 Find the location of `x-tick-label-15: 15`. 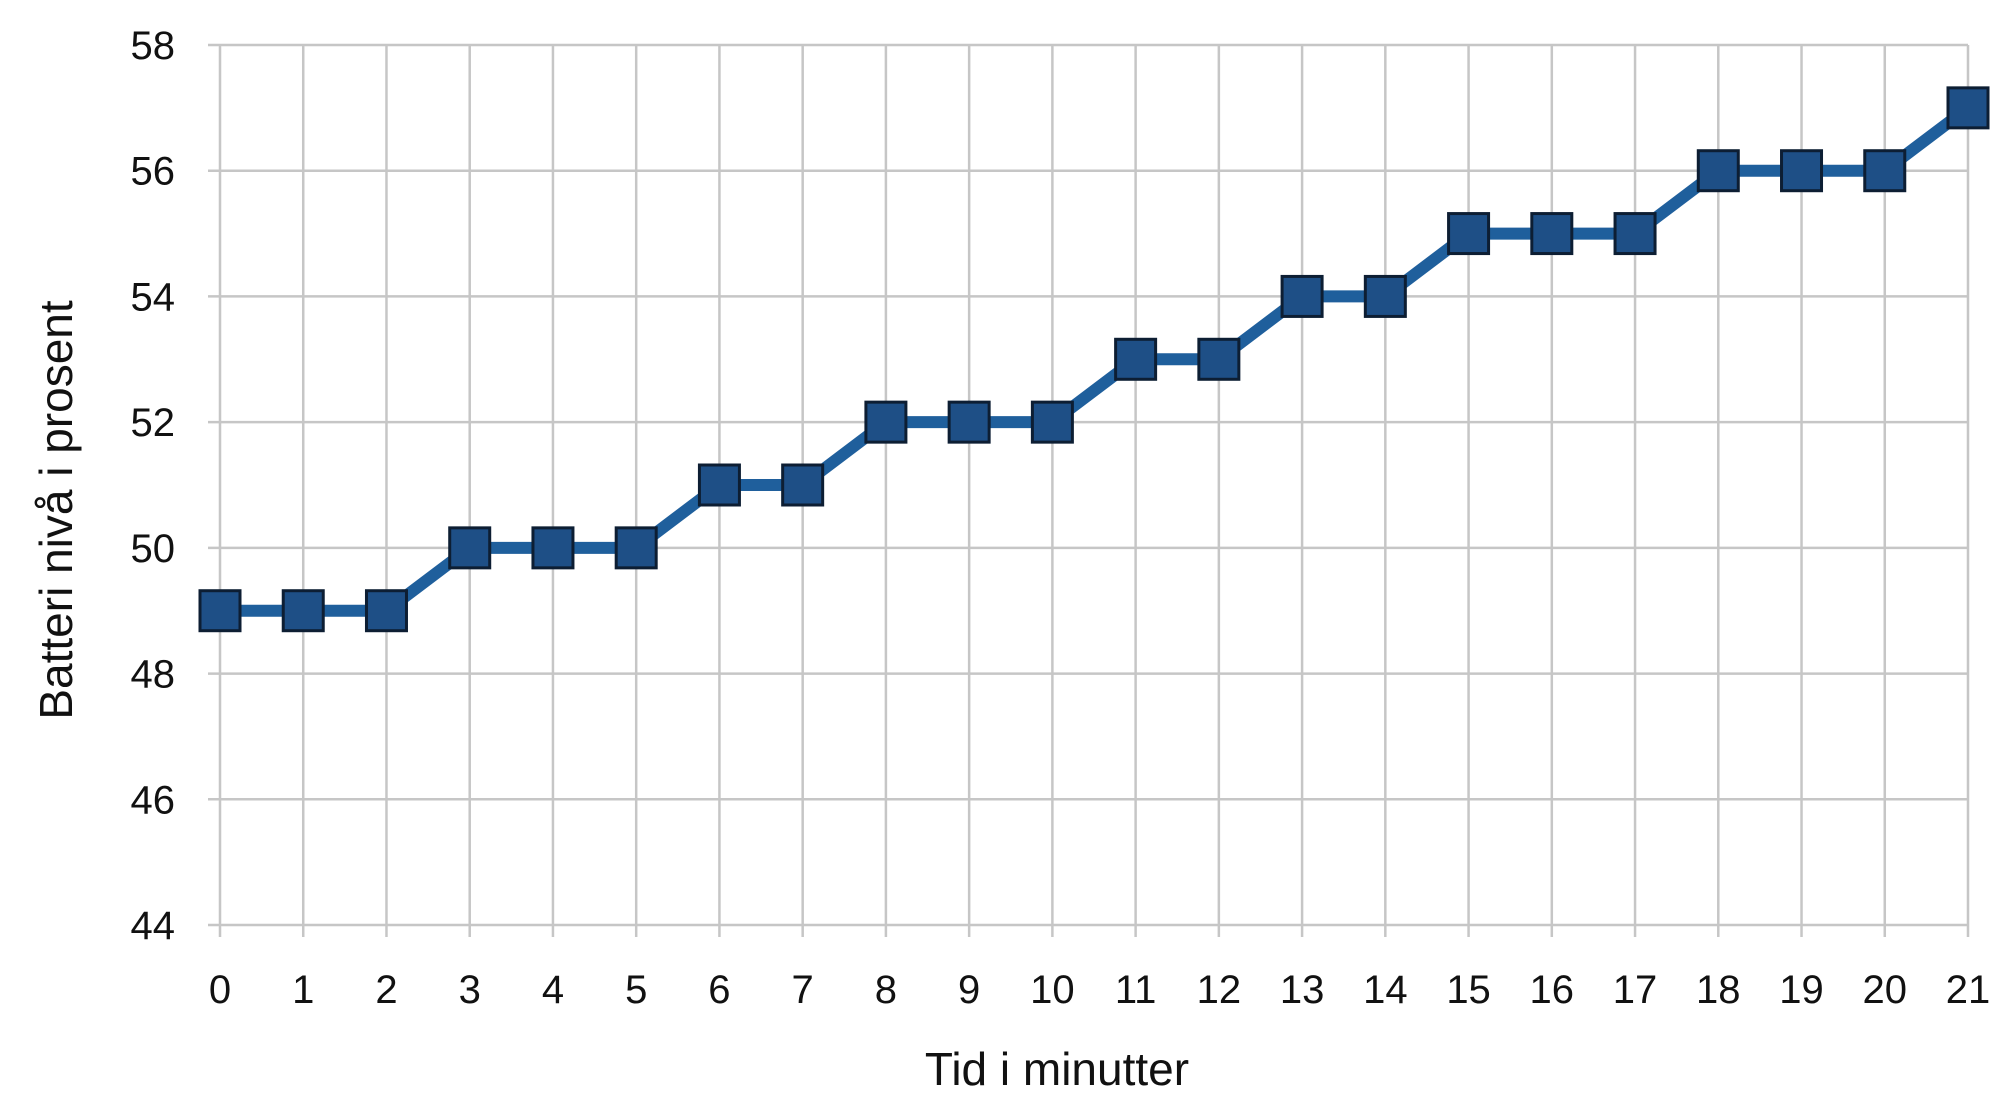

x-tick-label-15: 15 is located at coordinates (1468, 990).